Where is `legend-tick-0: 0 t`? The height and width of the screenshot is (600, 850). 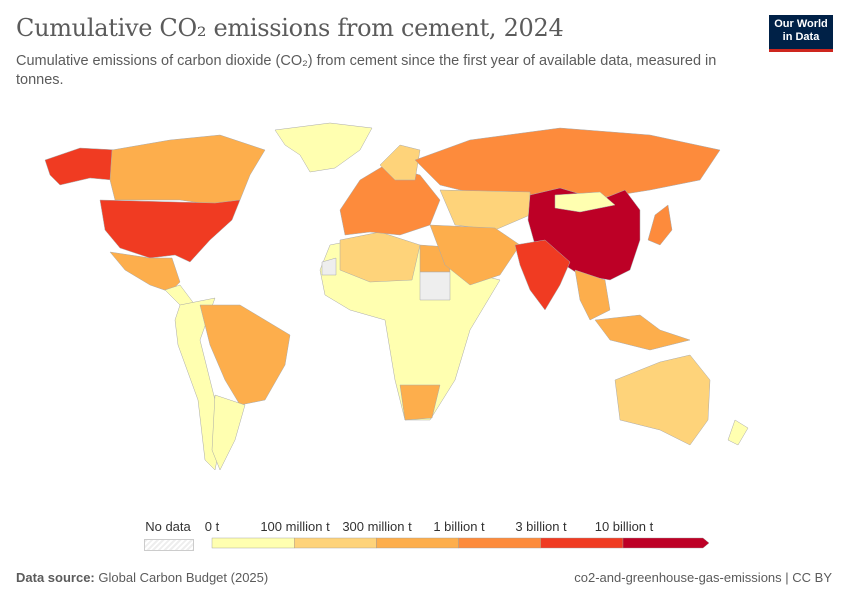 legend-tick-0: 0 t is located at coordinates (212, 526).